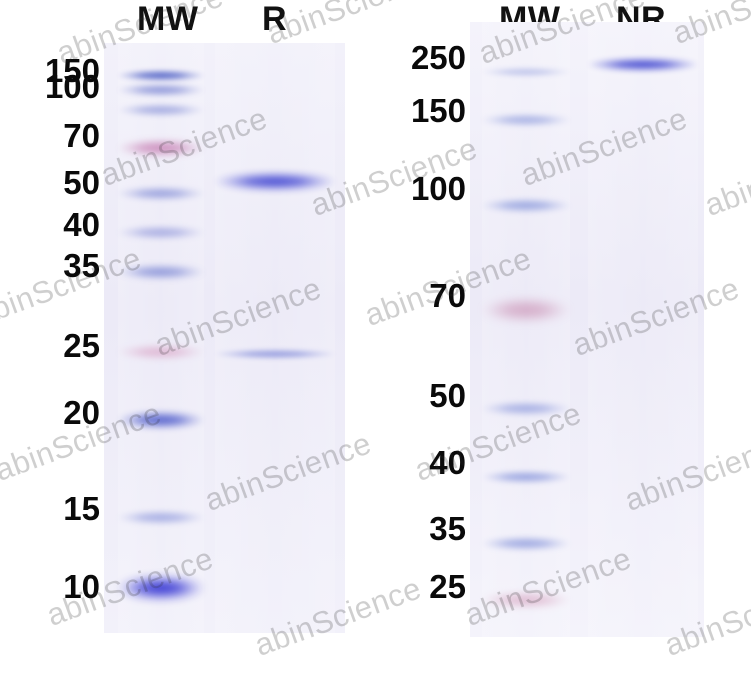 This screenshot has width=751, height=678. Describe the element at coordinates (643, 329) in the screenshot. I see `lane-sample-nr` at that location.